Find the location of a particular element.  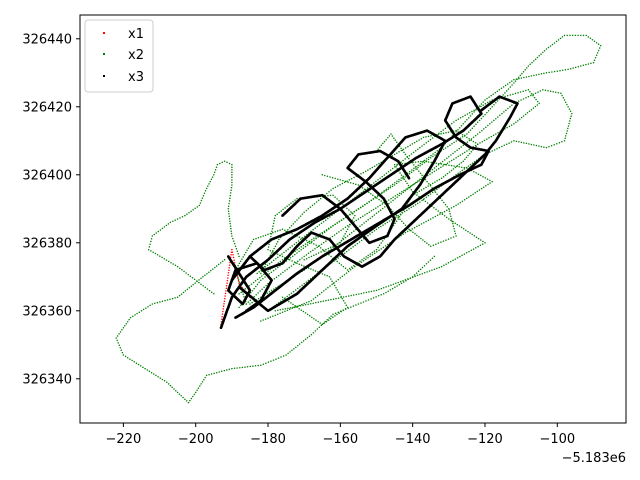

legend: x1 x2 x3 is located at coordinates (119, 56).